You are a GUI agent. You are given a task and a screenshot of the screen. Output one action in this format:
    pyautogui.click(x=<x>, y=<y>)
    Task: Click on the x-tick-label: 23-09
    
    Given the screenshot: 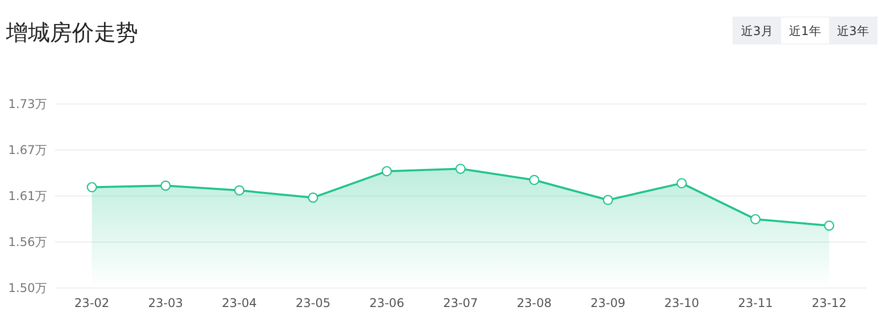 What is the action you would take?
    pyautogui.click(x=608, y=303)
    